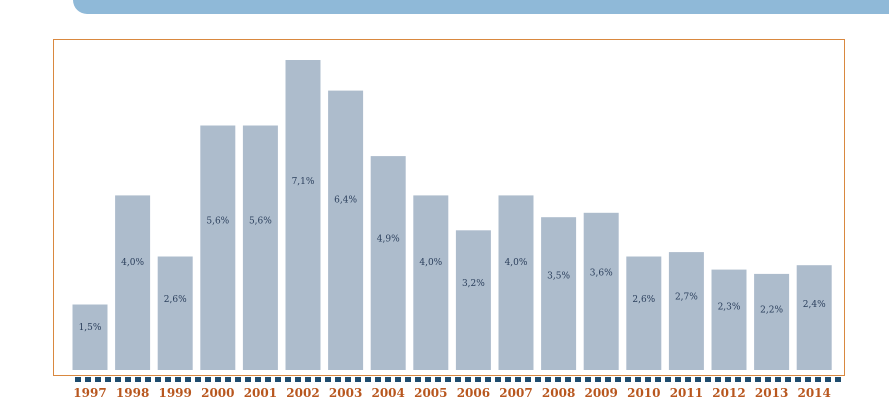 This screenshot has height=400, width=889. Describe the element at coordinates (430, 393) in the screenshot. I see `x-tick-label-2005: 2005` at that location.